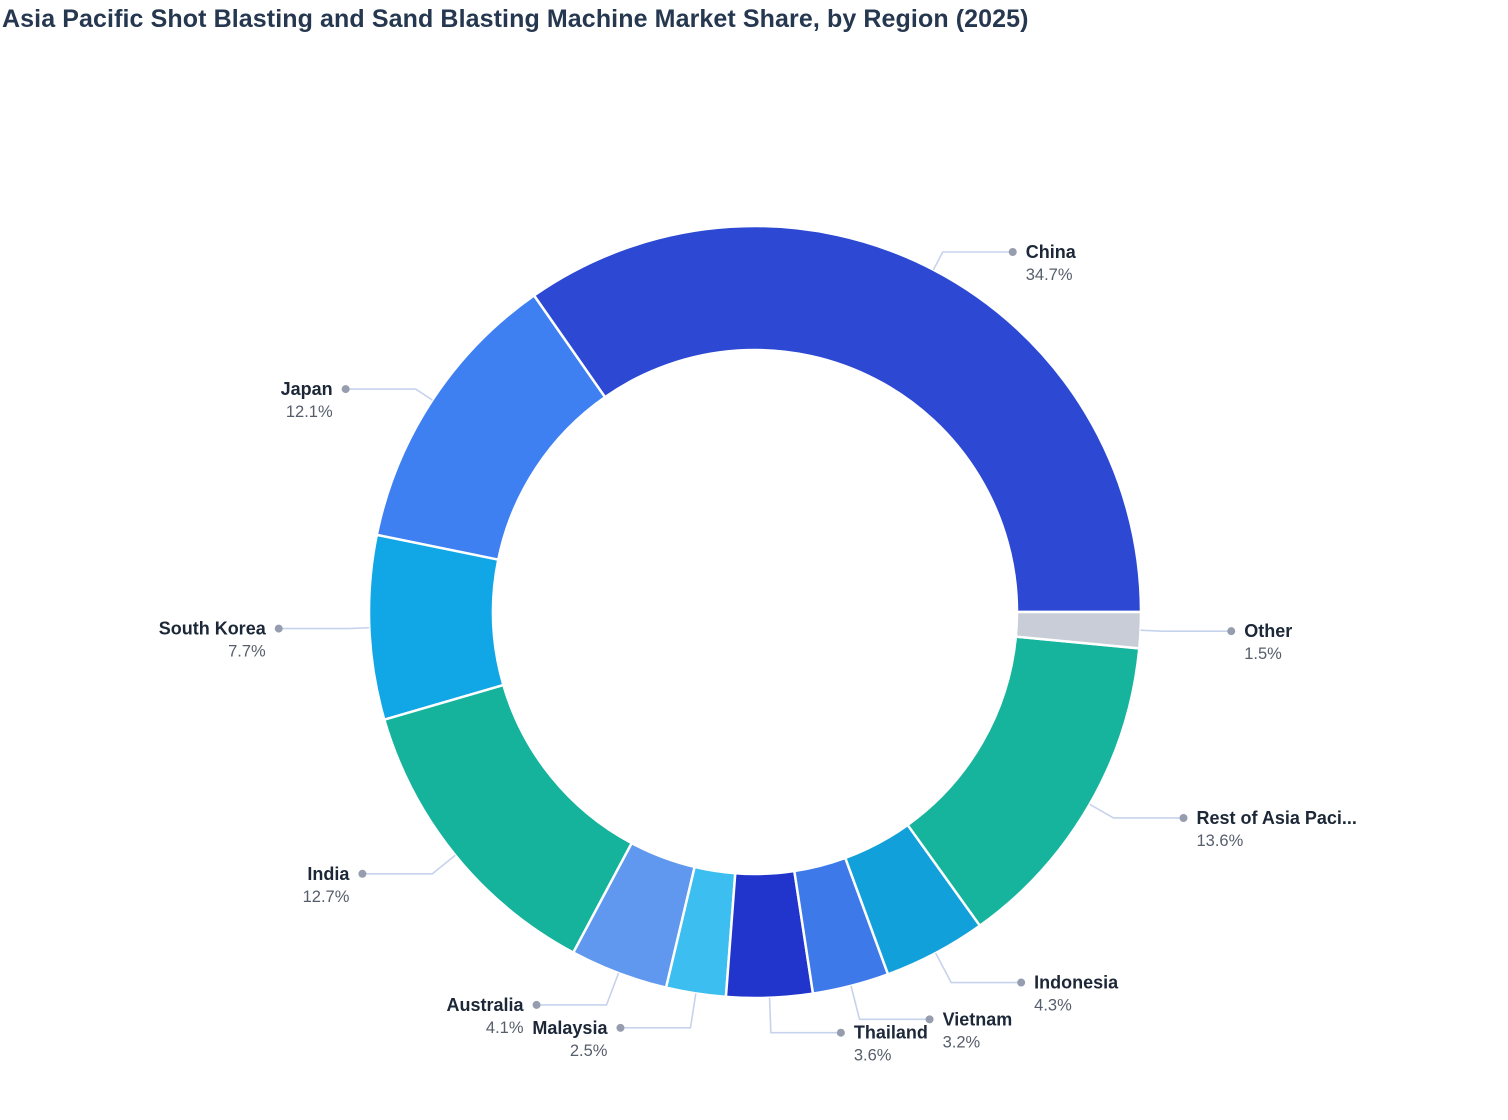  I want to click on label-dot-india, so click(362, 873).